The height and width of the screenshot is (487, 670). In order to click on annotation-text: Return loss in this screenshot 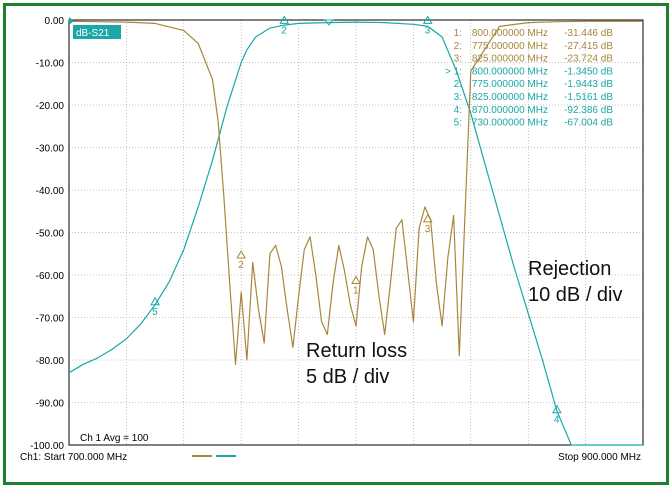, I will do `click(356, 351)`.